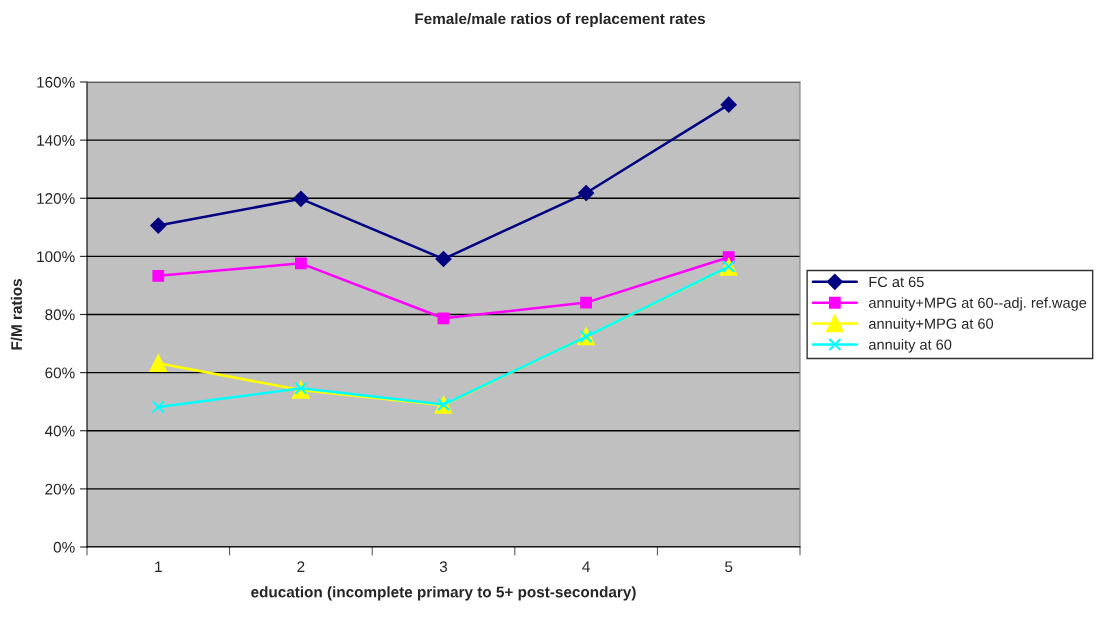  What do you see at coordinates (443, 593) in the screenshot?
I see `x-axis-title: education (incomplete primary to 5+ post-secondary)` at bounding box center [443, 593].